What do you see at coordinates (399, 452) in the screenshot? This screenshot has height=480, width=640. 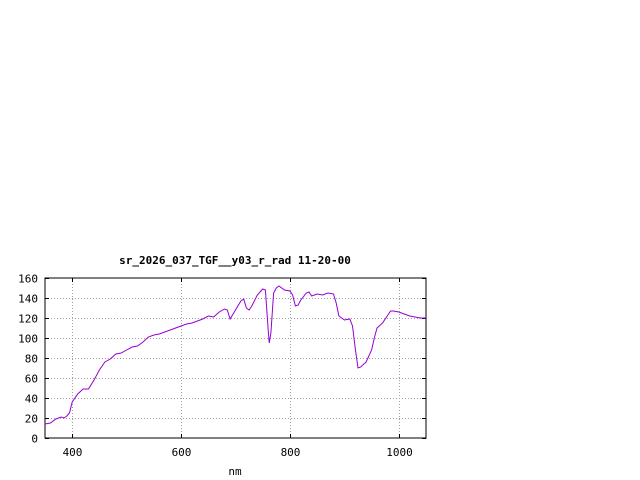 I see `x-tick-label: 1000` at bounding box center [399, 452].